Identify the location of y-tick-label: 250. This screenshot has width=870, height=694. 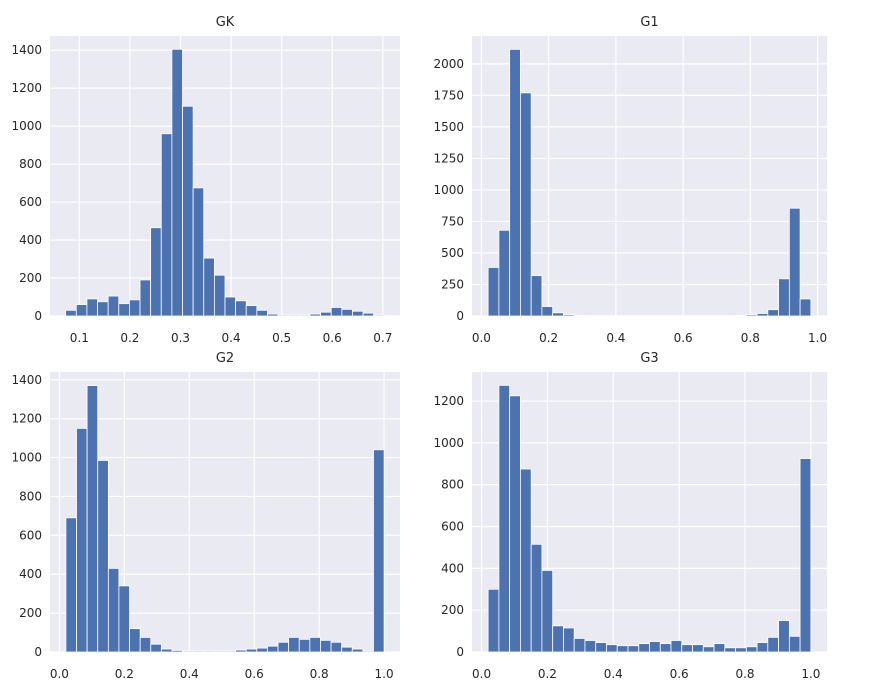
(452, 284).